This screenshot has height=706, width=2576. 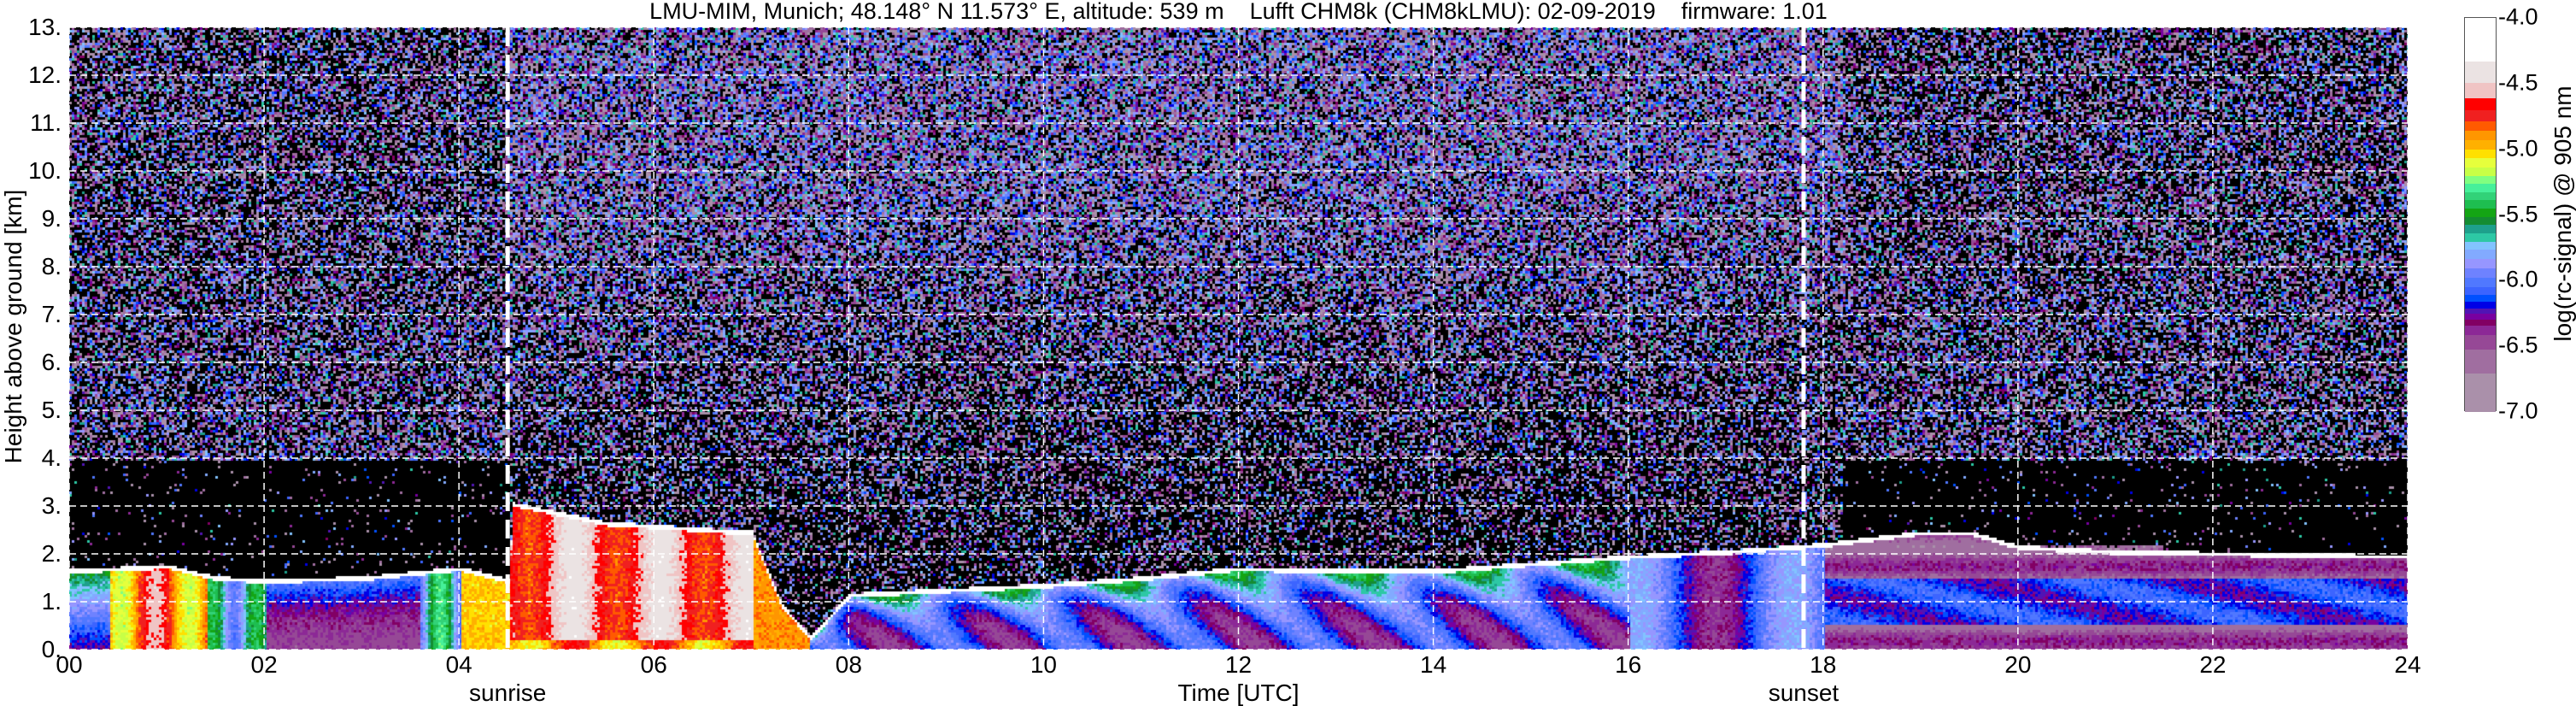 I want to click on y-tick-label: 6., so click(x=51, y=362).